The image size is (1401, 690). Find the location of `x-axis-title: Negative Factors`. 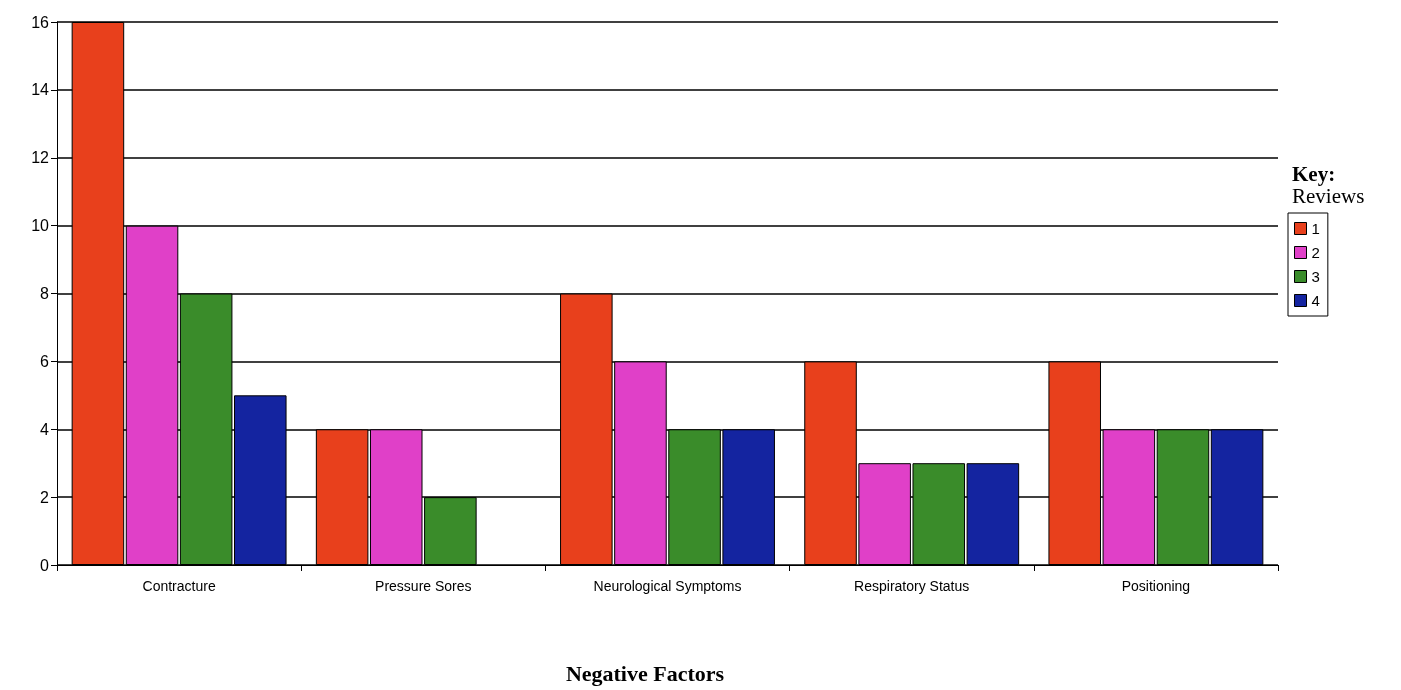

x-axis-title: Negative Factors is located at coordinates (645, 673).